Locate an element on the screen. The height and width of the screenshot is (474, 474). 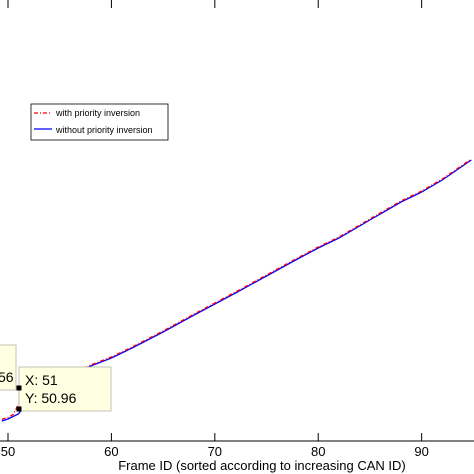
legend-label-without-inversion: without priority inversion is located at coordinates (104, 130).